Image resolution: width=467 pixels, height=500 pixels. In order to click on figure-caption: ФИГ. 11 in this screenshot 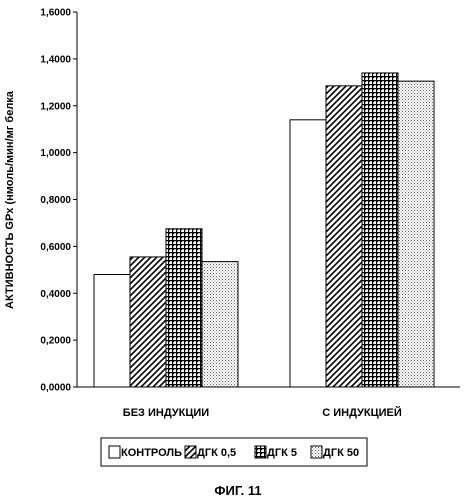, I will do `click(237, 490)`.